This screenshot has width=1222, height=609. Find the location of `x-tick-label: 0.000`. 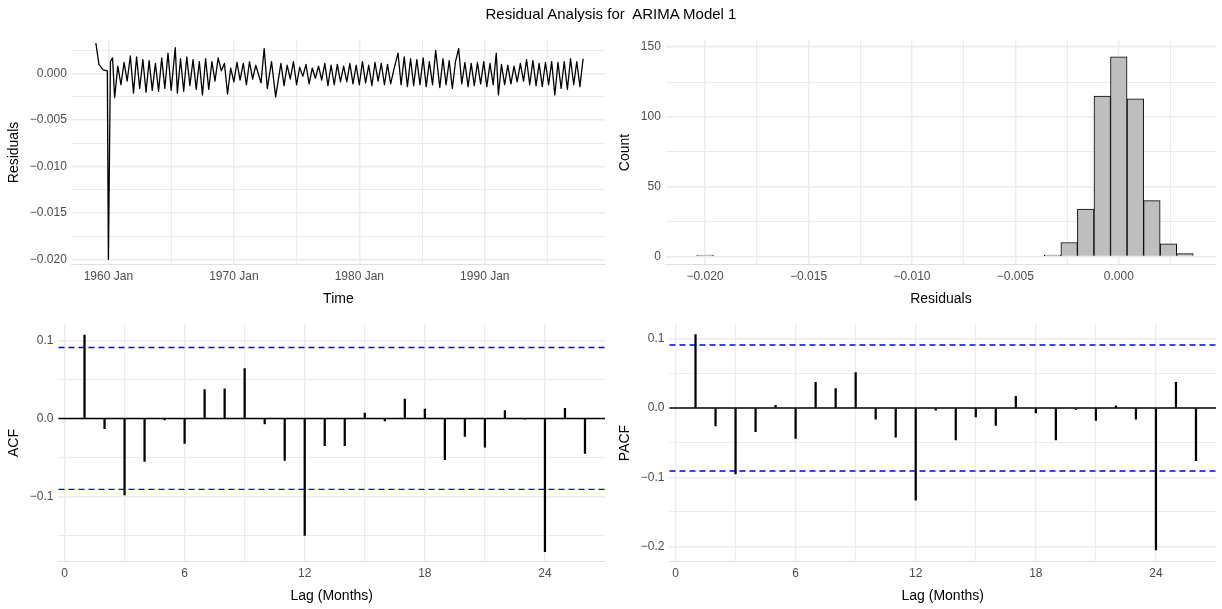

x-tick-label: 0.000 is located at coordinates (1119, 276).